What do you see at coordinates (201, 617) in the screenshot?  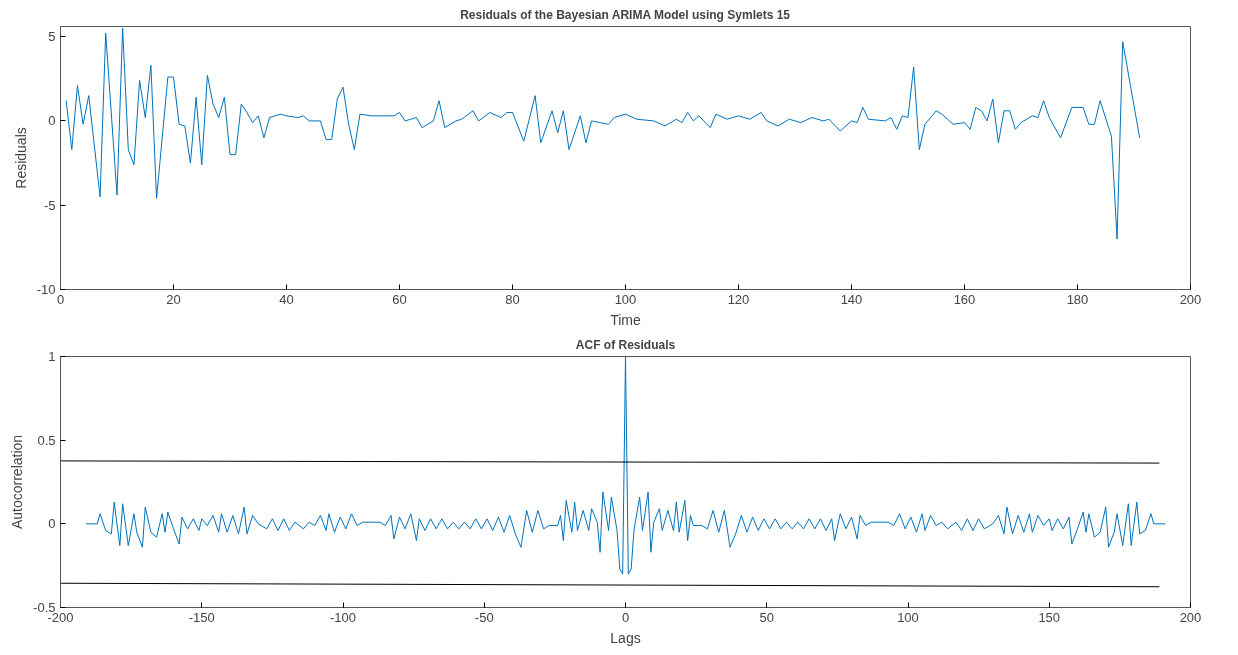 I see `x-tick-label: -150` at bounding box center [201, 617].